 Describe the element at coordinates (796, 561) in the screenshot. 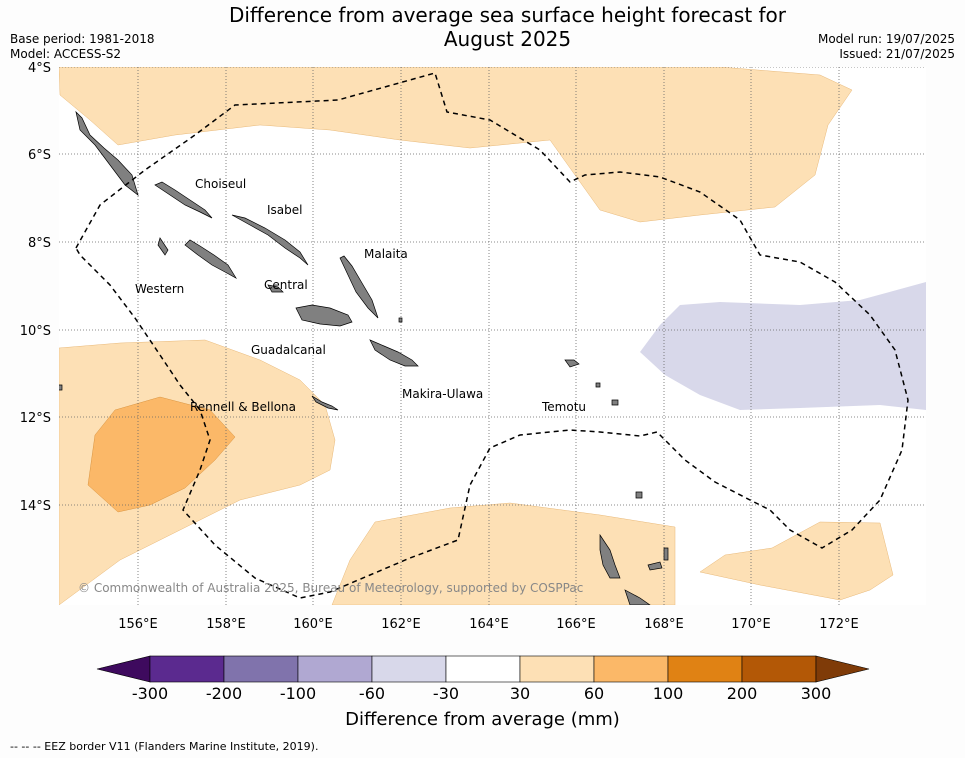

I see `anomaly-pos-30-60-southeast` at that location.